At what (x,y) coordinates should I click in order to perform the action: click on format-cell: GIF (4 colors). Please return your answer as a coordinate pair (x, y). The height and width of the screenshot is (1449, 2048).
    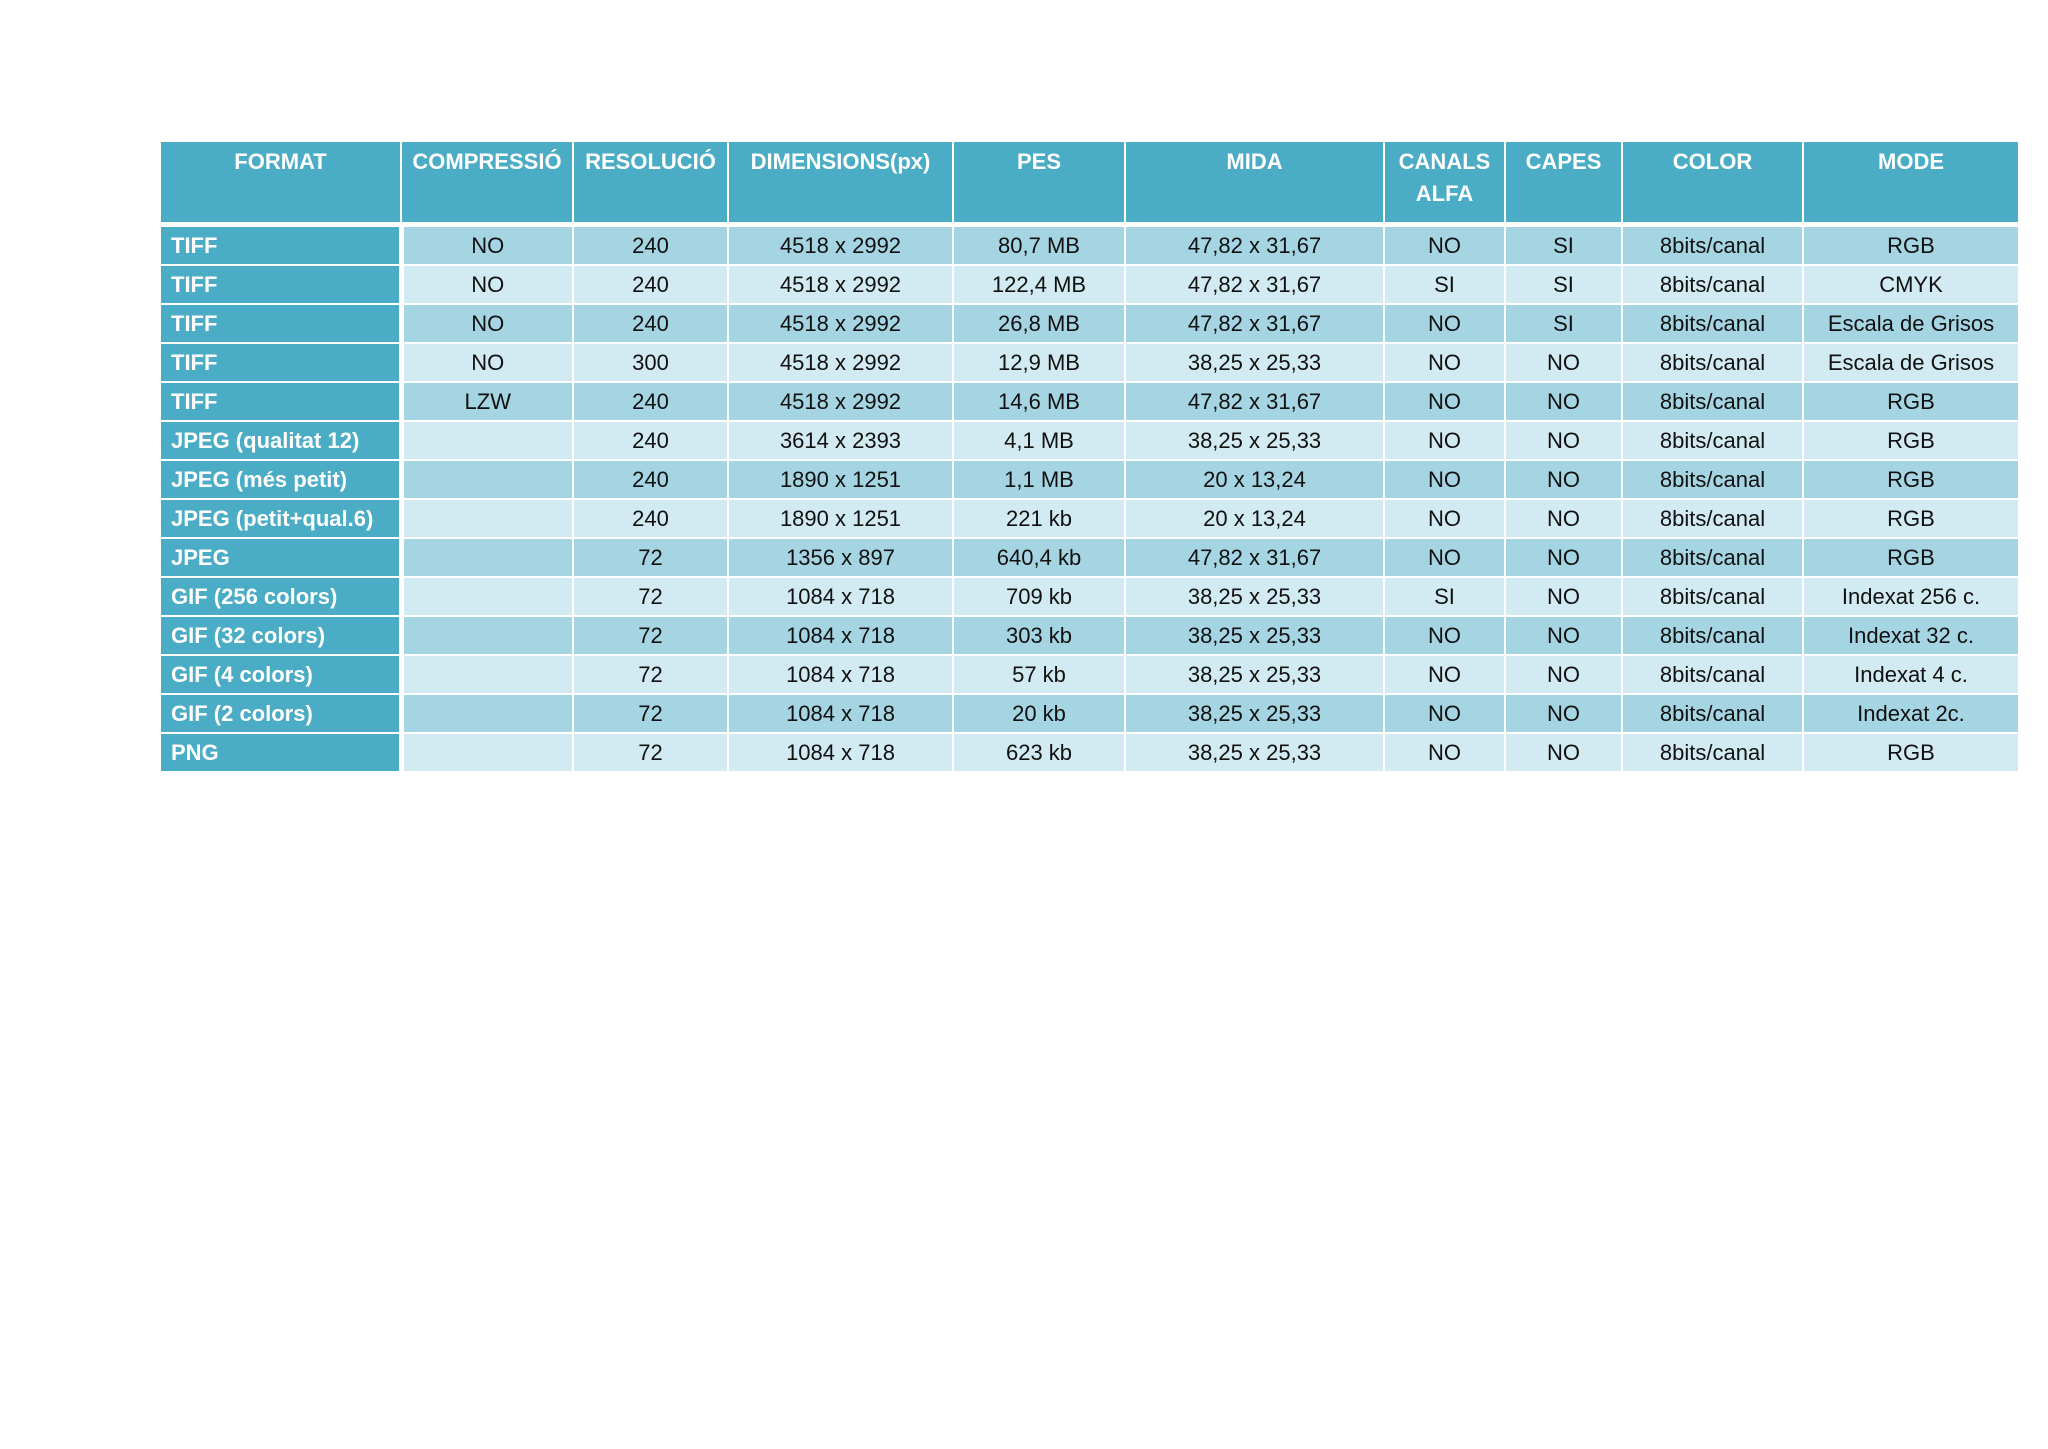
    Looking at the image, I should click on (281, 674).